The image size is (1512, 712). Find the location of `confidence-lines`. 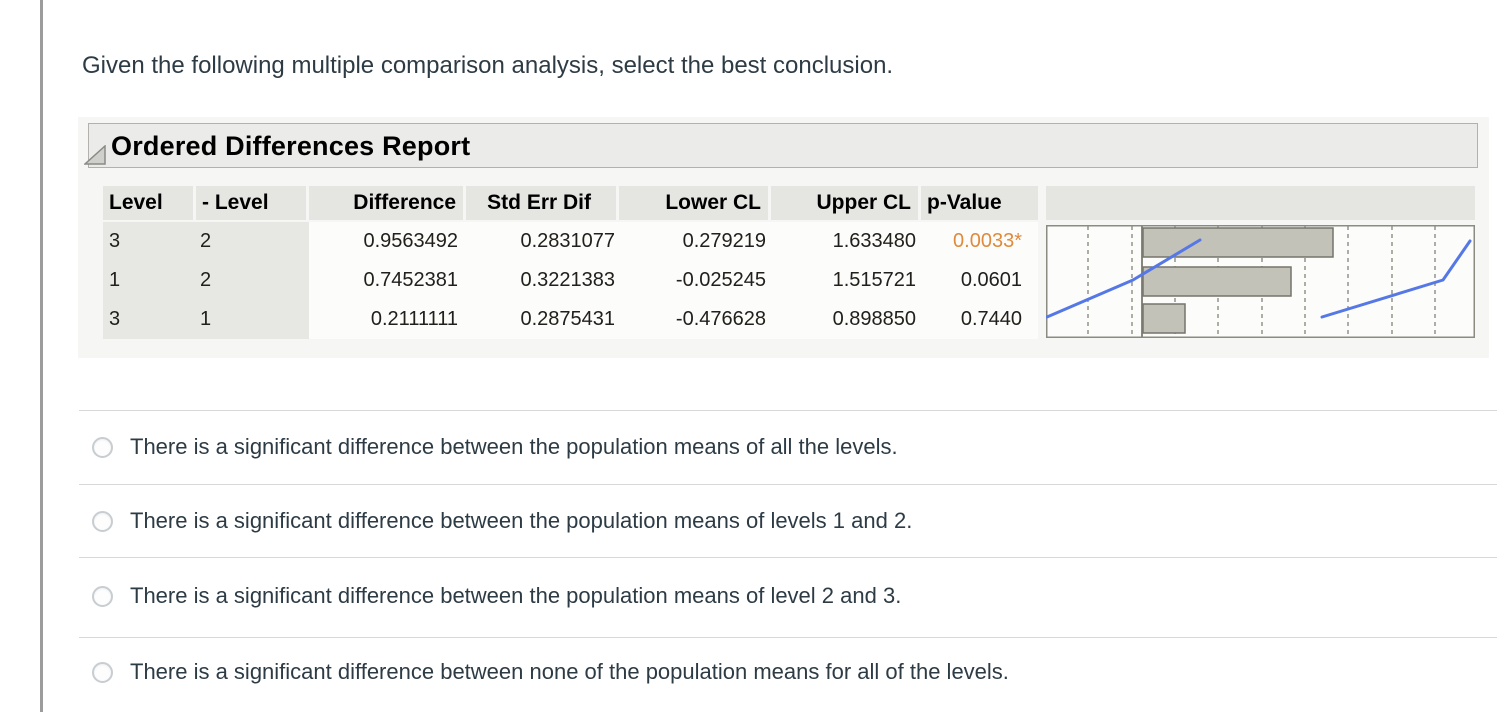

confidence-lines is located at coordinates (1258, 278).